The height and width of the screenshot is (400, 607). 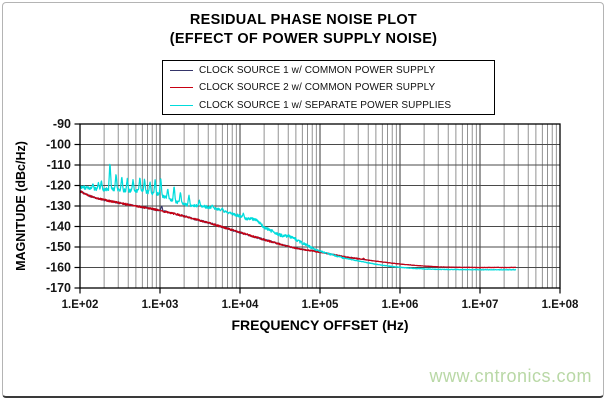 I want to click on y-tick-label: -150, so click(x=58, y=247).